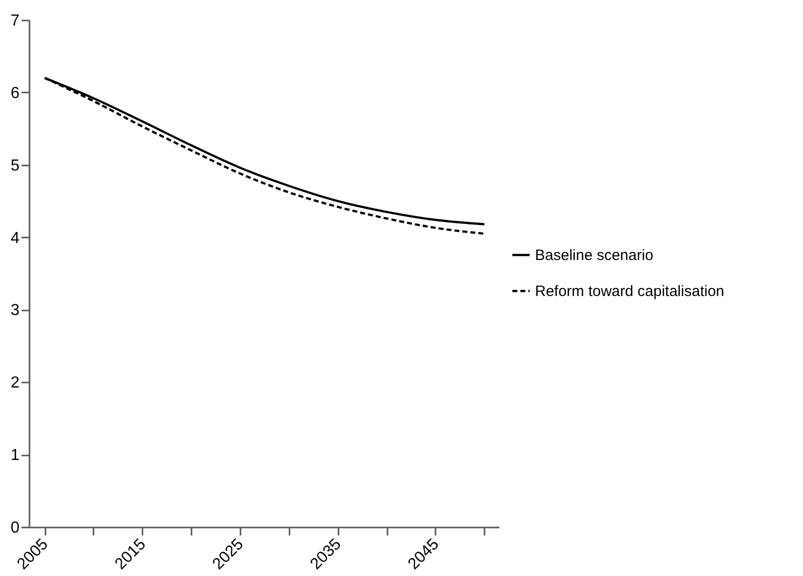  What do you see at coordinates (594, 255) in the screenshot?
I see `legend-label: Baseline scenario` at bounding box center [594, 255].